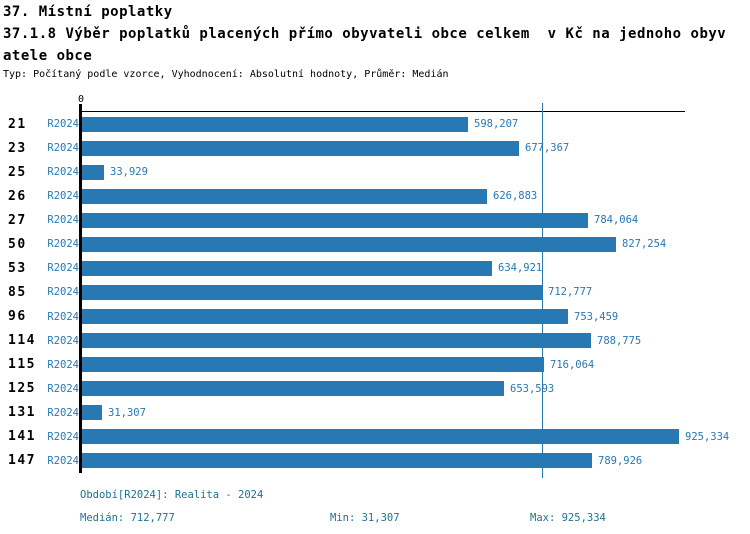 The height and width of the screenshot is (534, 750). Describe the element at coordinates (382, 111) in the screenshot. I see `x-axis-line` at that location.